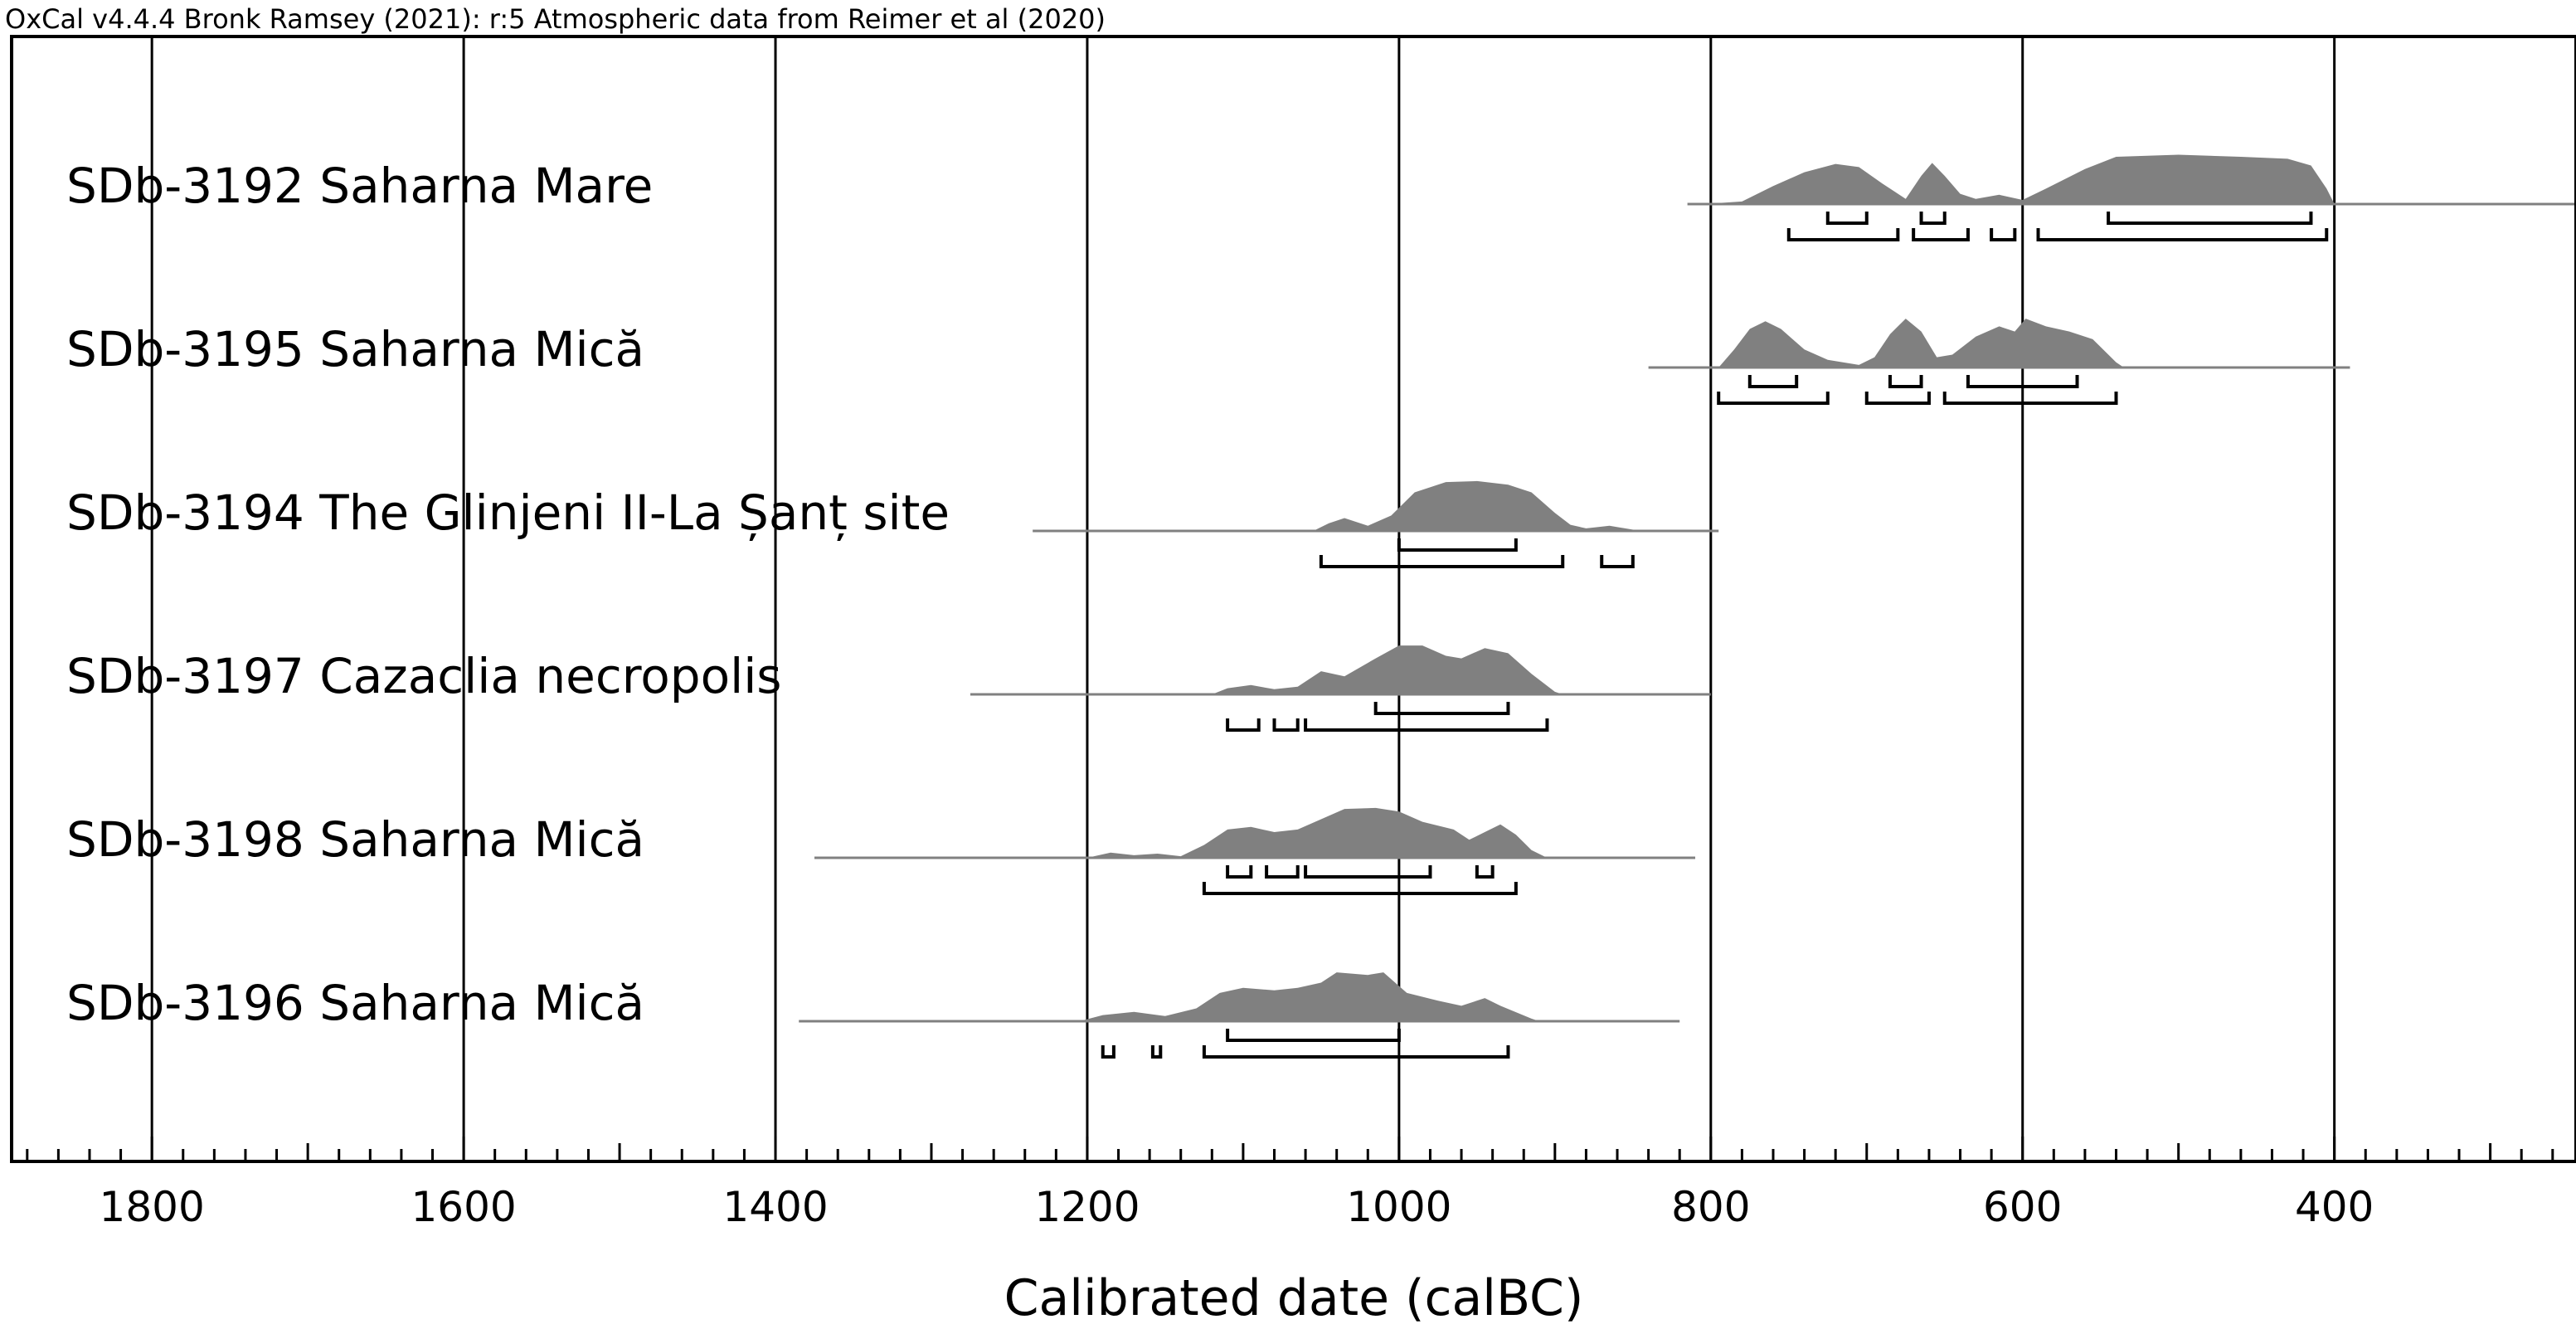 The width and height of the screenshot is (2576, 1329). What do you see at coordinates (1711, 1207) in the screenshot?
I see `x-tick-label-800: 800` at bounding box center [1711, 1207].